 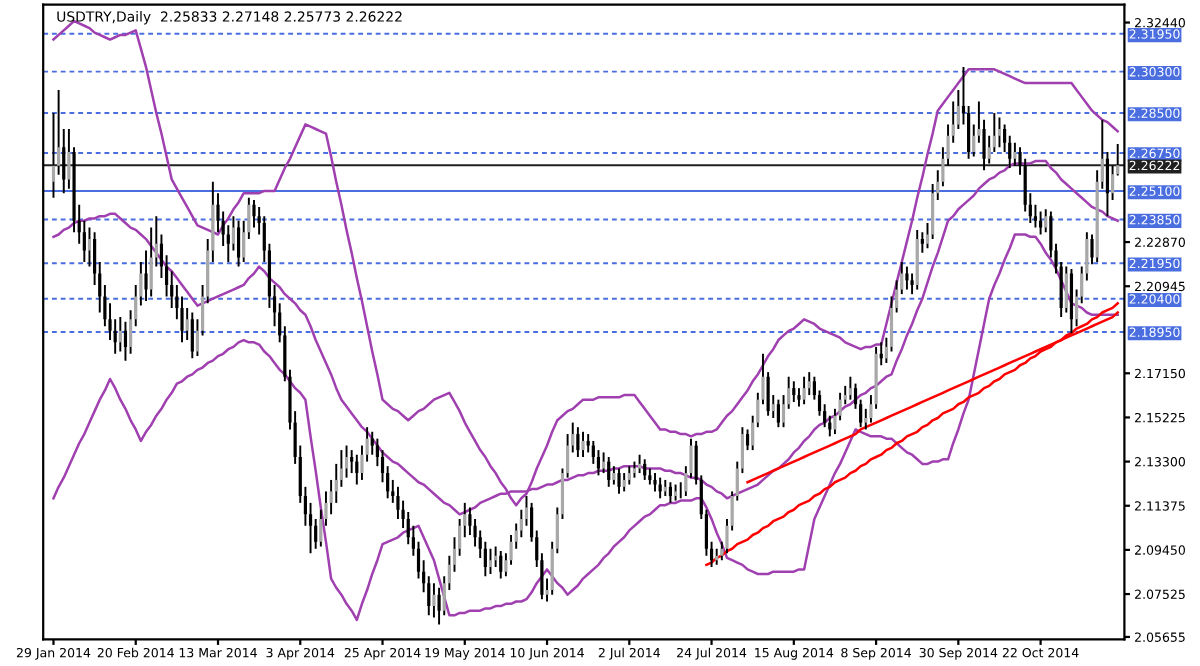 I want to click on line-series, so click(x=912, y=434).